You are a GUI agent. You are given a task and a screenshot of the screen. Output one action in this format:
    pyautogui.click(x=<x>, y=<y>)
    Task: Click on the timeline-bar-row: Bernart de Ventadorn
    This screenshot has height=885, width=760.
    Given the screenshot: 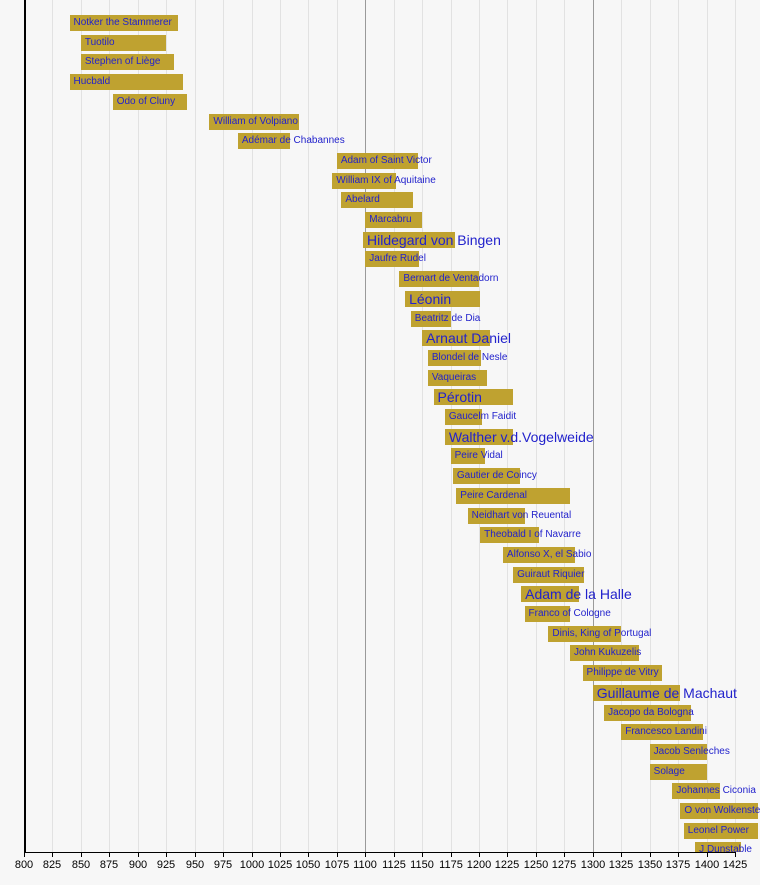 What is the action you would take?
    pyautogui.click(x=448, y=279)
    